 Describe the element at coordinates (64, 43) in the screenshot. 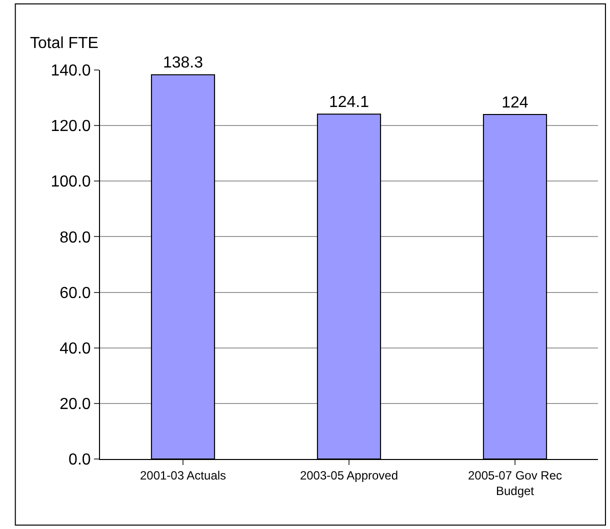

I see `y-axis-title: Total FTE` at that location.